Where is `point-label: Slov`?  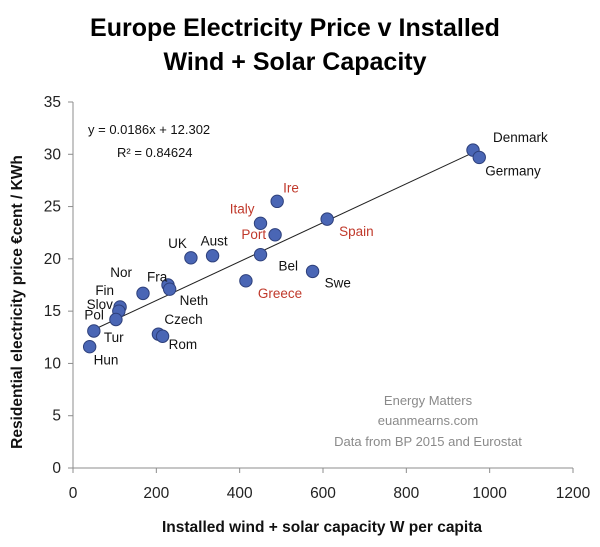 point-label: Slov is located at coordinates (100, 304).